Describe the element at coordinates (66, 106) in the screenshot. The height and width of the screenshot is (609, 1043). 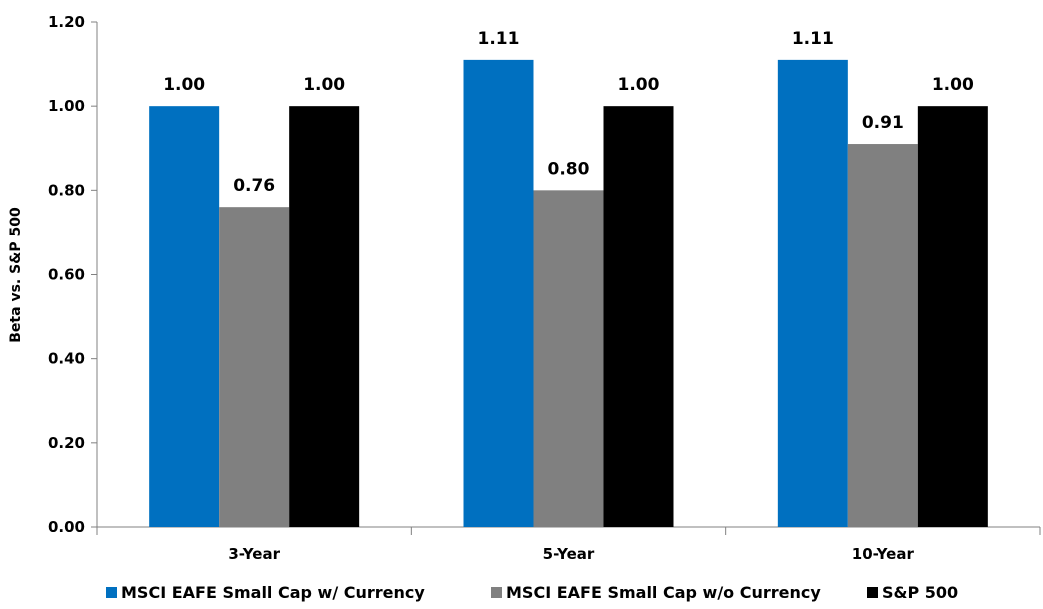
I see `y-tick-label: 1.00` at that location.